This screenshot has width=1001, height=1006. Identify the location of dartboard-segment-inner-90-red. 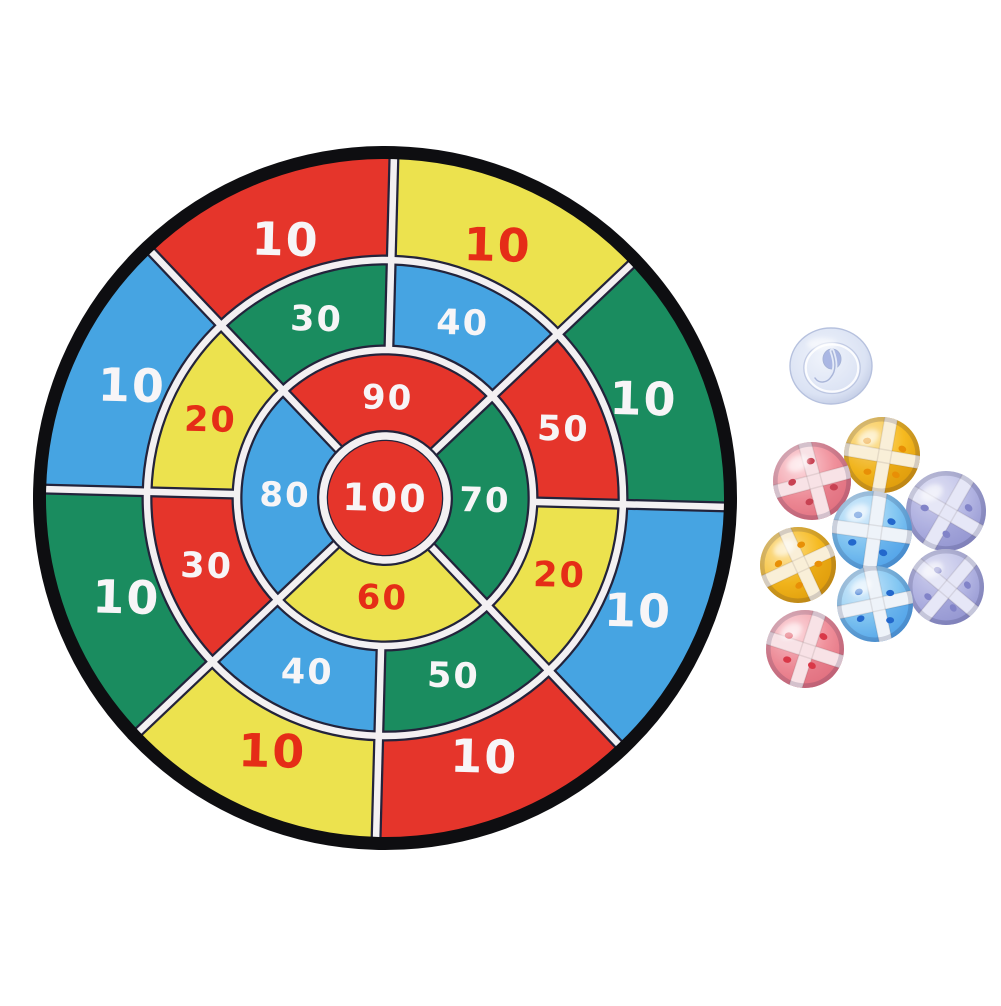
(388, 424).